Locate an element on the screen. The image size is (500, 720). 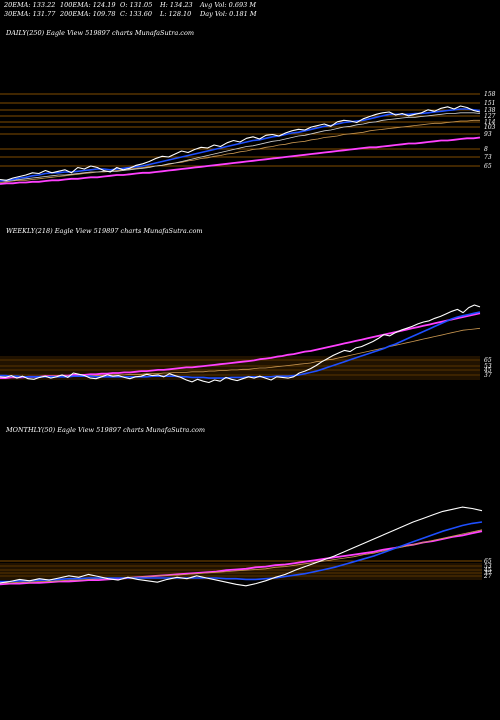
weekly-ema-short-line is located at coordinates (240, 345).